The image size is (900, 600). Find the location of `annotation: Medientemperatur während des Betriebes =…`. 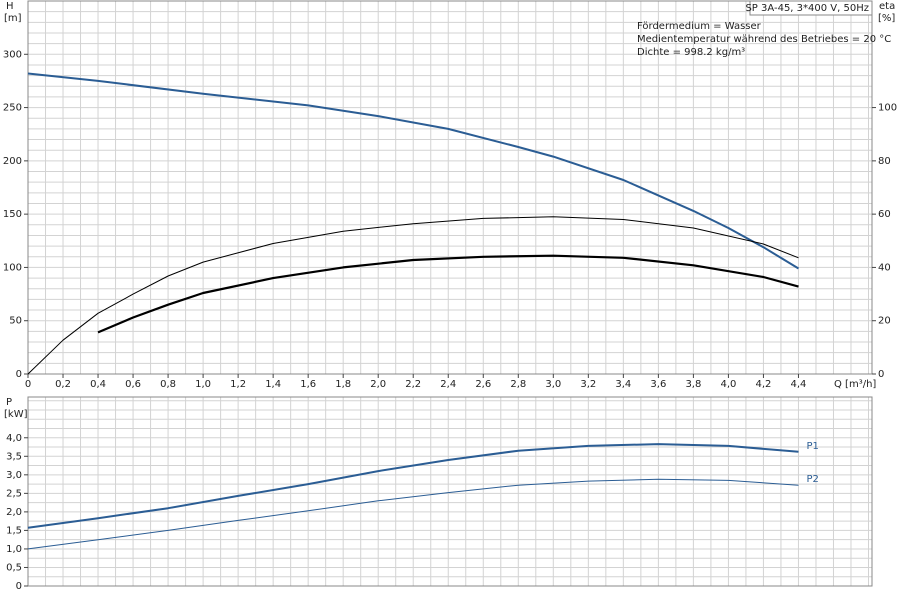

annotation: Medientemperatur während des Betriebes =… is located at coordinates (764, 39).